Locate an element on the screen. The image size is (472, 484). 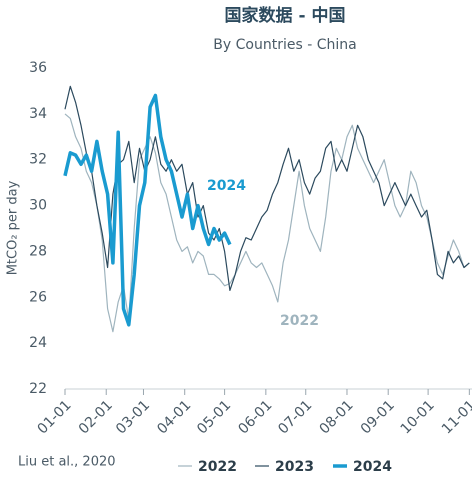
x-tick-label: 08-01 is located at coordinates (337, 417).